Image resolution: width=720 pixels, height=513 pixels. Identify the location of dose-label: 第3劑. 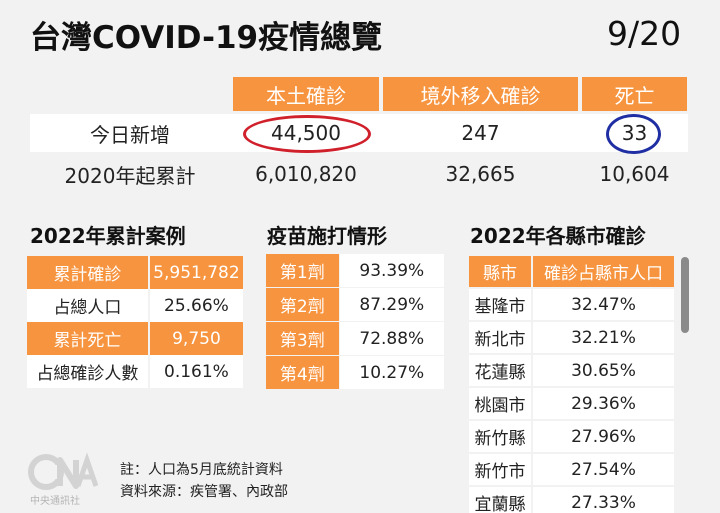
(302, 338).